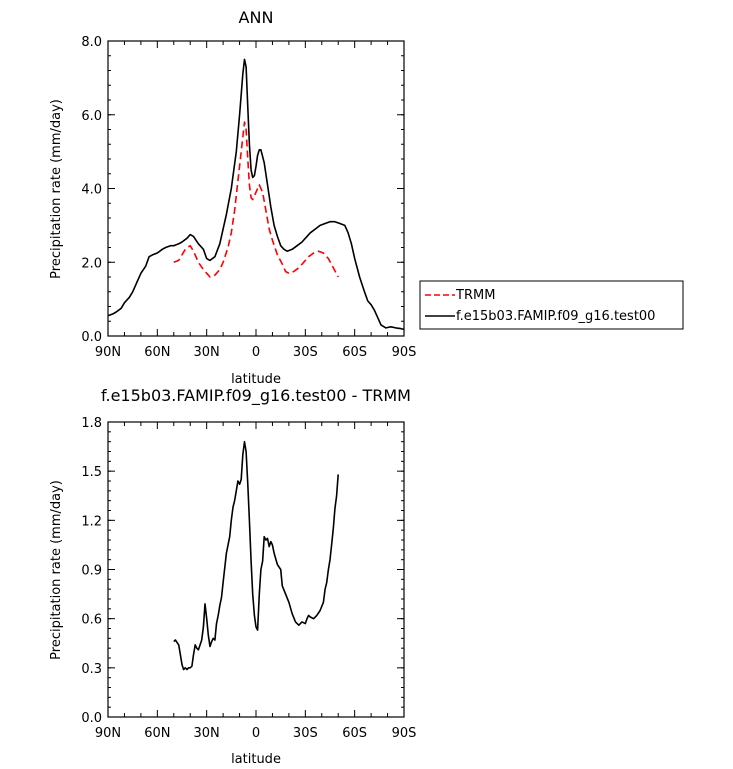  I want to click on bottom-y-tick-label: 0.6, so click(91, 620).